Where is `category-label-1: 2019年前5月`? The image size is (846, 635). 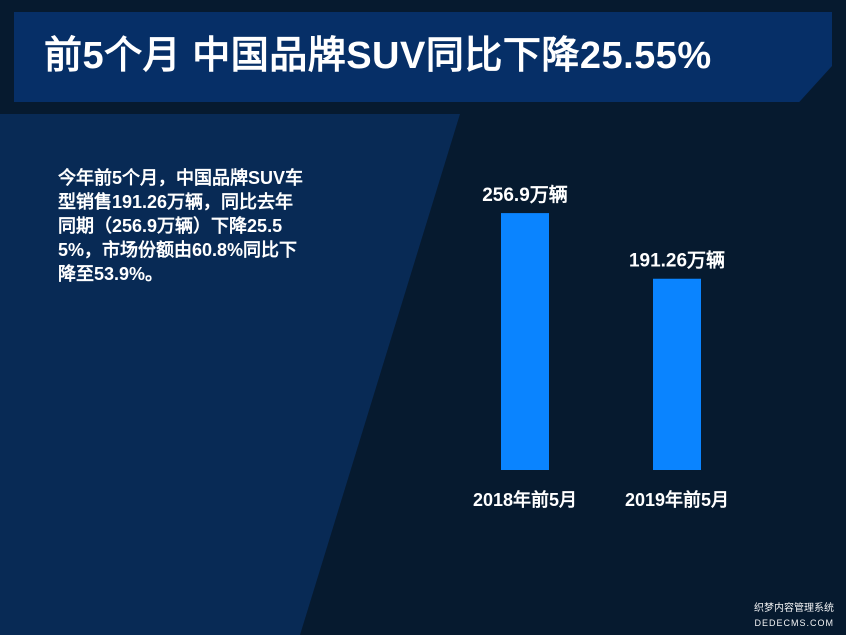
category-label-1: 2019年前5月 is located at coordinates (677, 499).